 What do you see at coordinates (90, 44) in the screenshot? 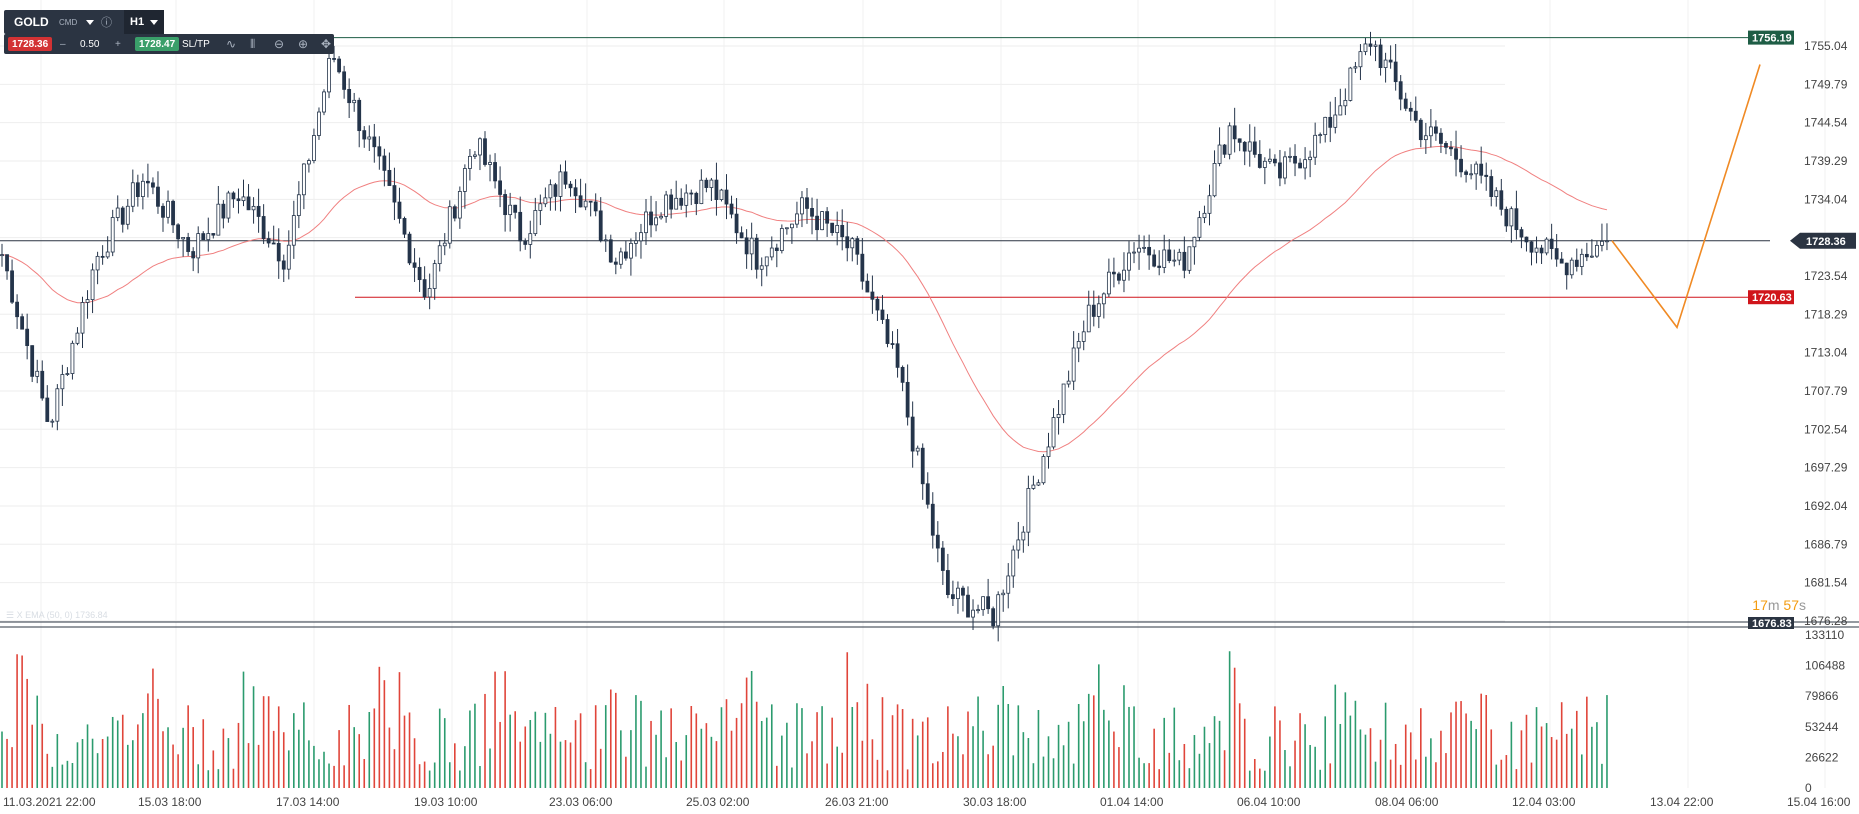
I see `volume-value: 0.50` at bounding box center [90, 44].